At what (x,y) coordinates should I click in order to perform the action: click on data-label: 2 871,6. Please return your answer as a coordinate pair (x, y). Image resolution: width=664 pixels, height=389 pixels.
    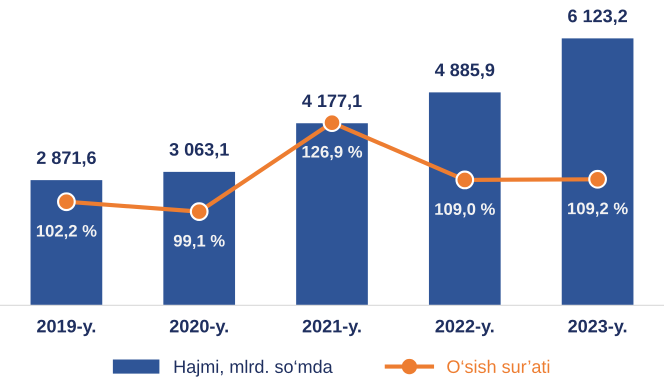
    Looking at the image, I should click on (66, 159).